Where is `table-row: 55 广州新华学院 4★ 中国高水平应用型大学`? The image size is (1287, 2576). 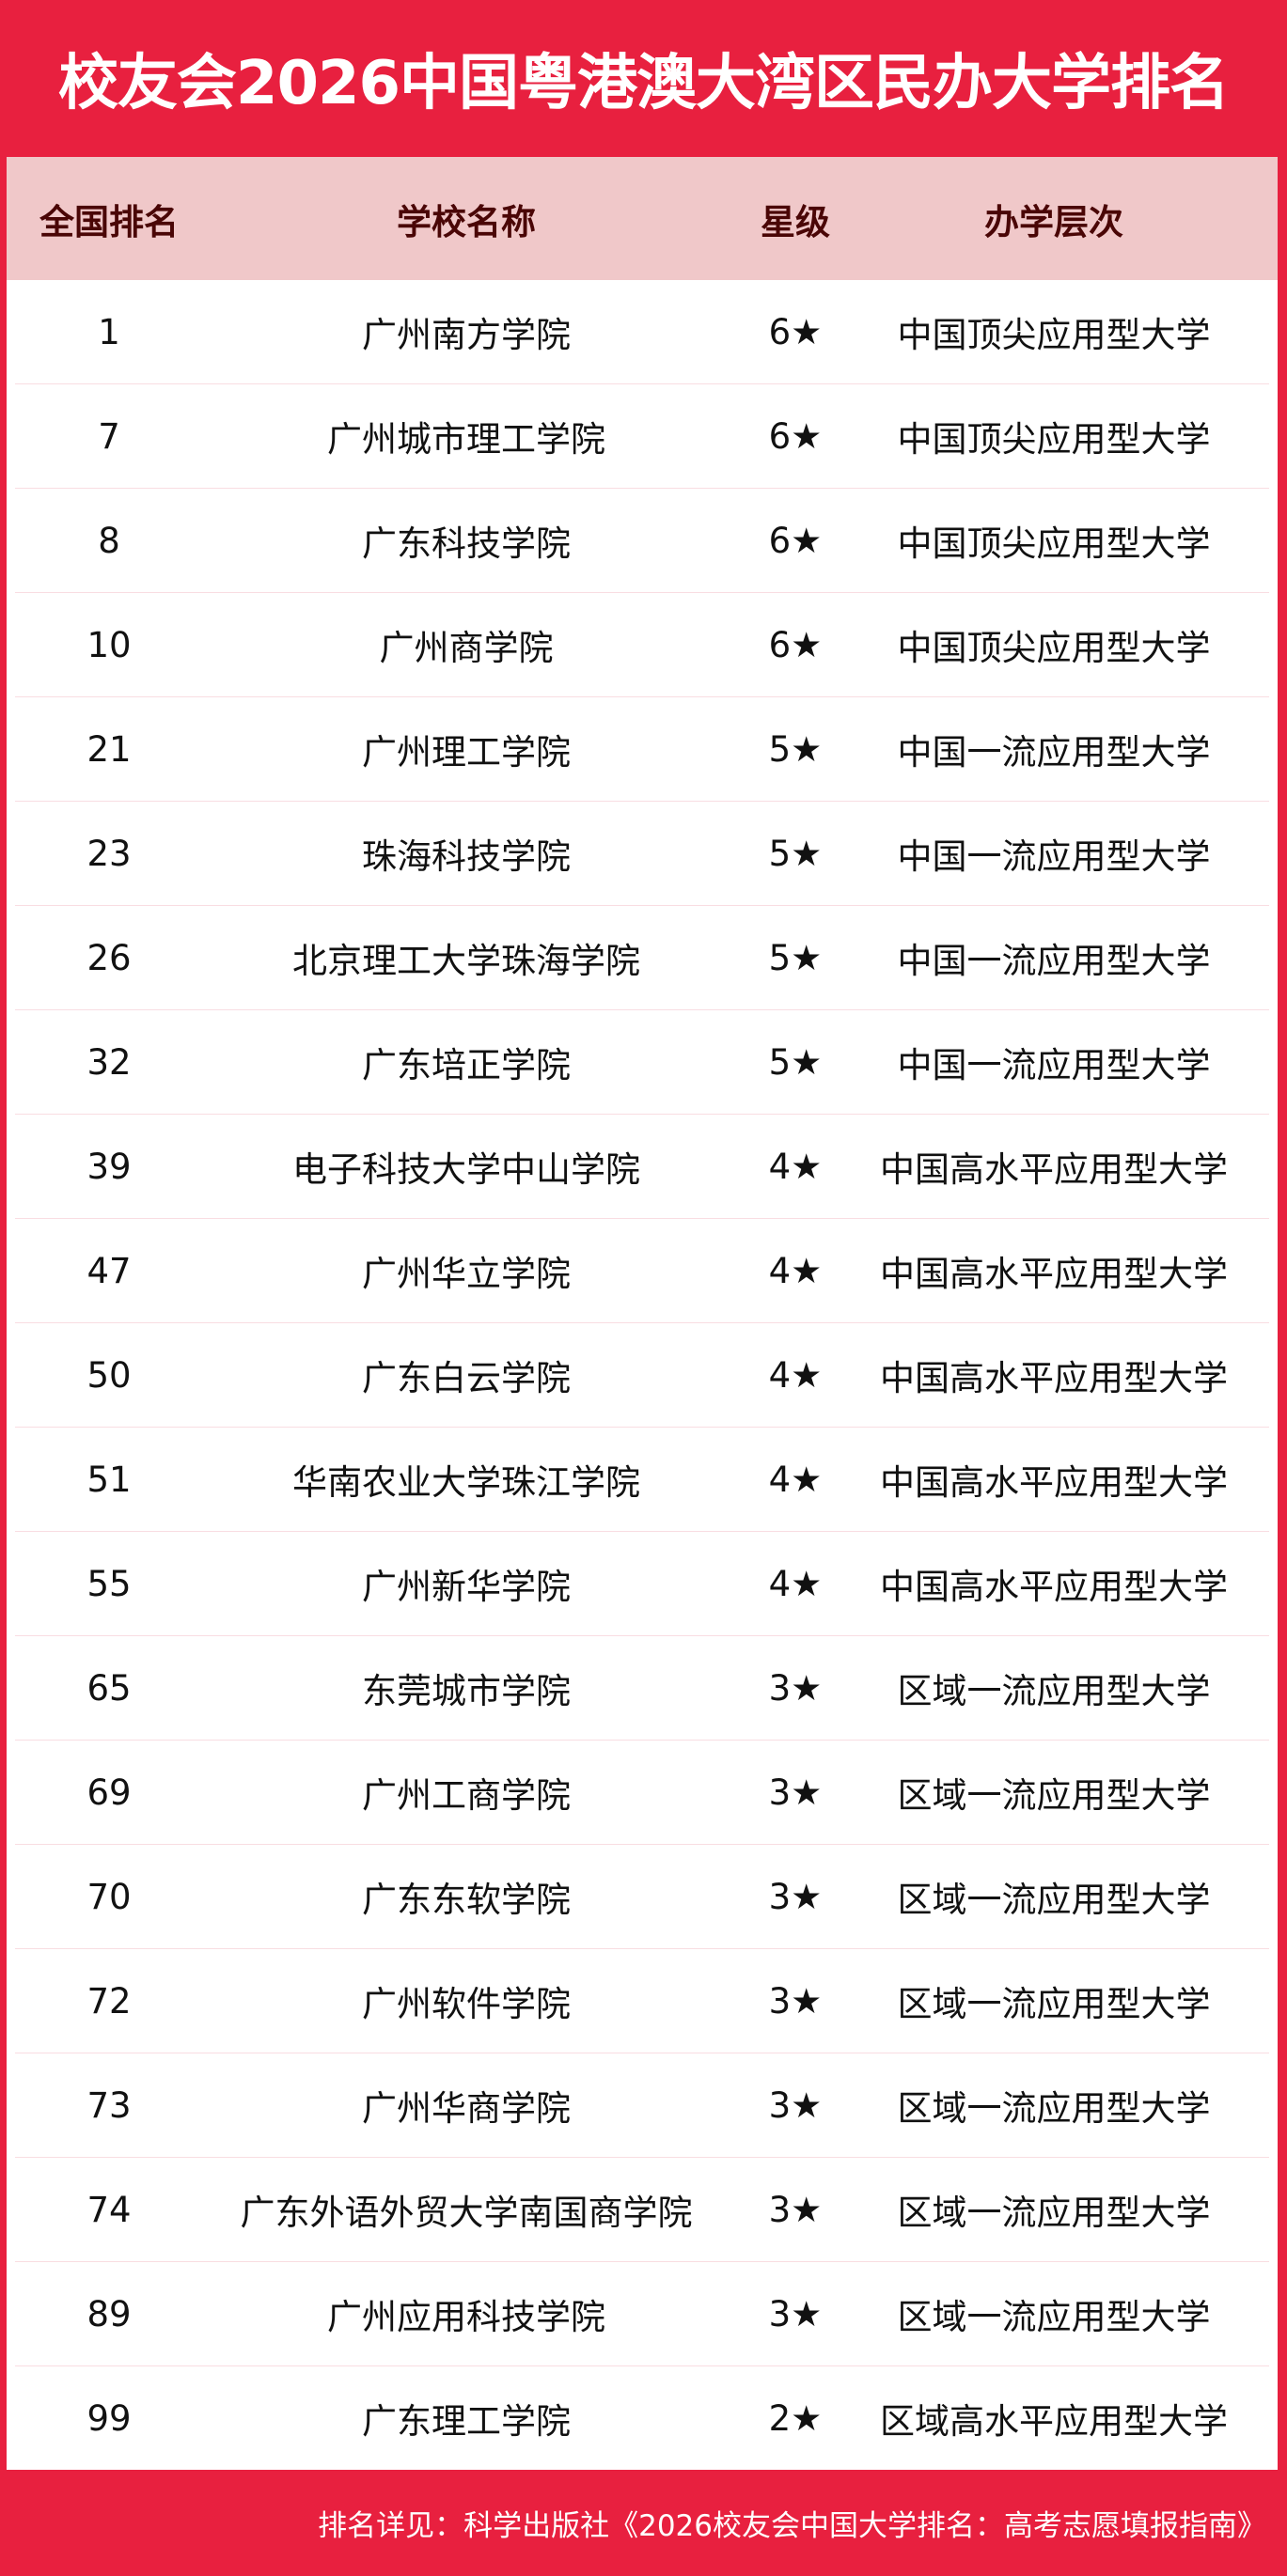 table-row: 55 广州新华学院 4★ 中国高水平应用型大学 is located at coordinates (642, 1584).